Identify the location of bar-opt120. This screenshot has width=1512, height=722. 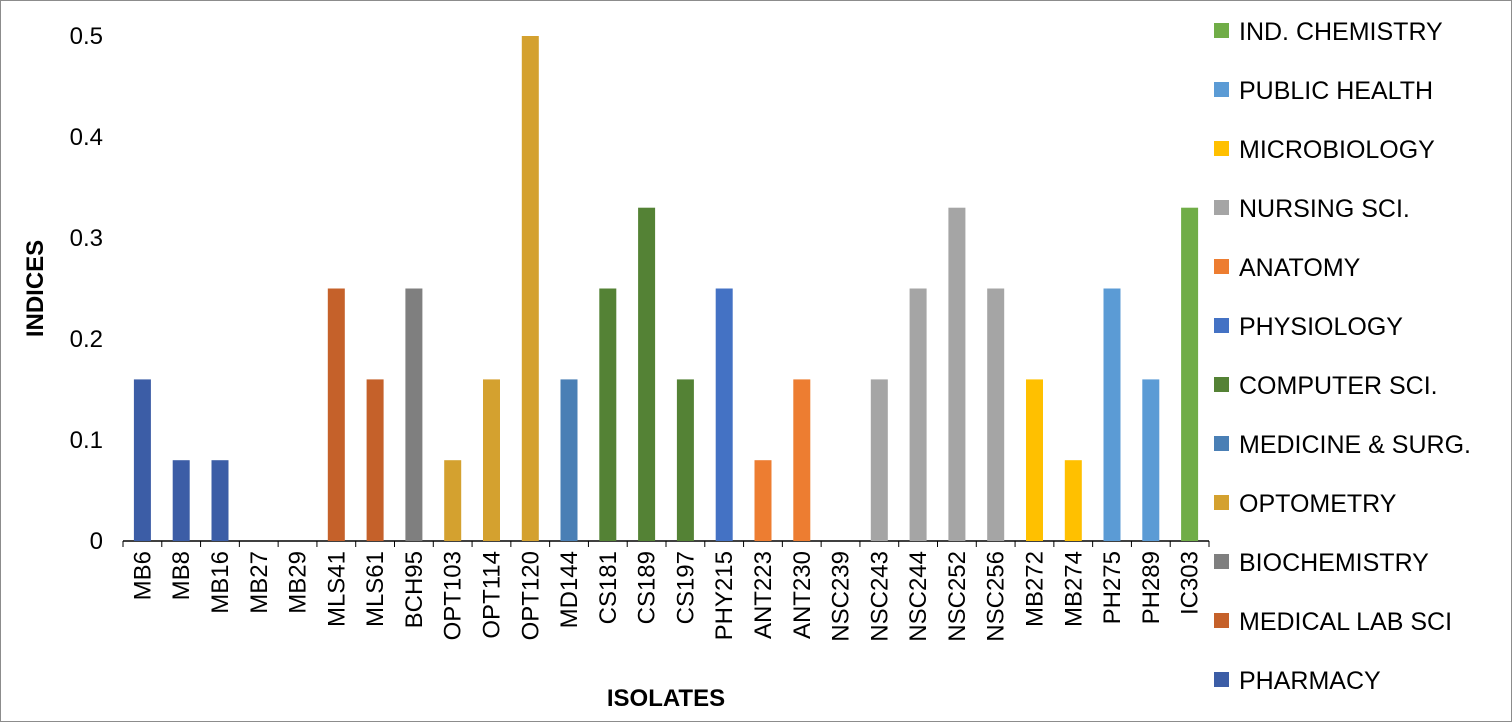
(530, 288).